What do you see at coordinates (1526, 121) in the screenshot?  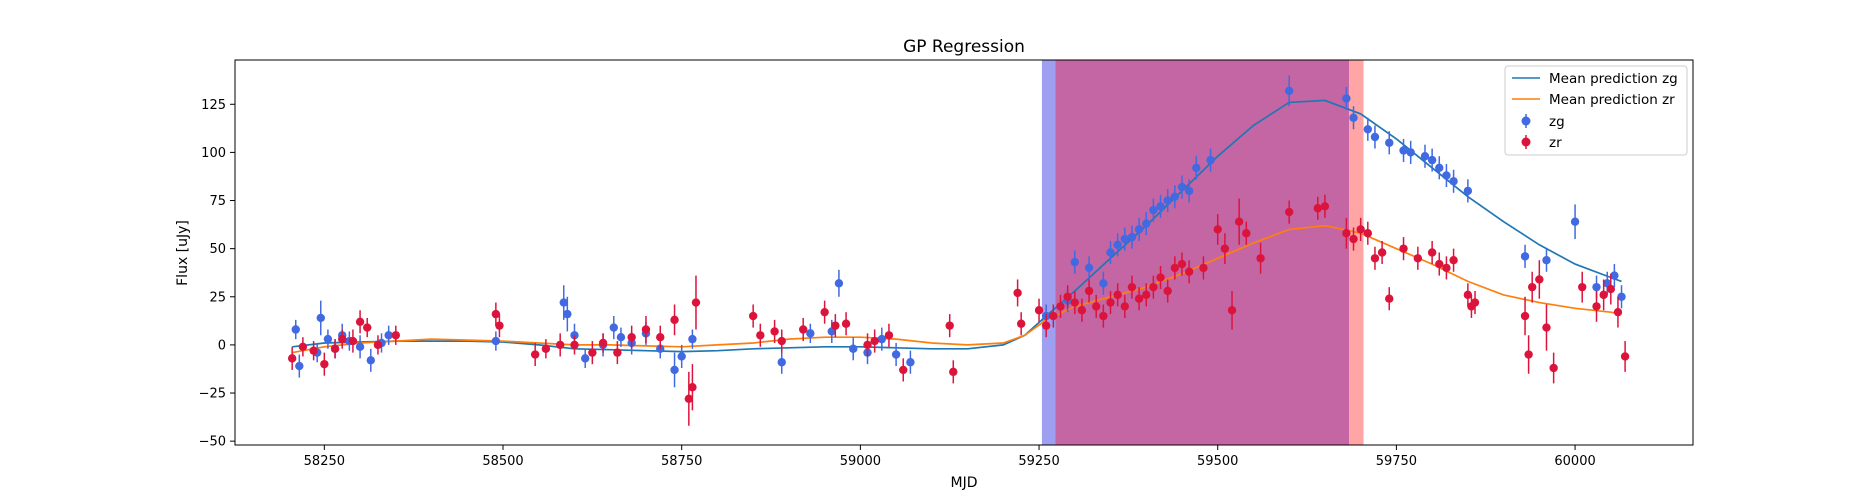 I see `legend-marker-zg` at bounding box center [1526, 121].